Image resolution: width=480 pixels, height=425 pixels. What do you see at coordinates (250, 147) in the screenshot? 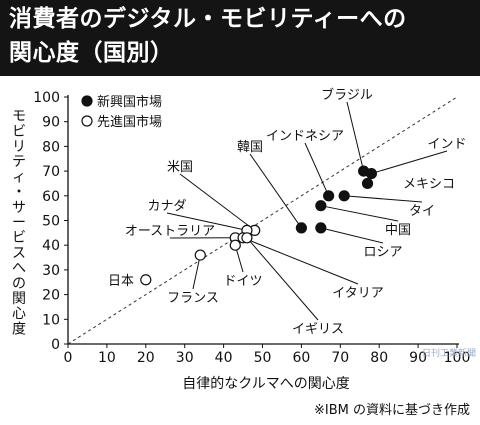
I see `point-label: 韓国` at bounding box center [250, 147].